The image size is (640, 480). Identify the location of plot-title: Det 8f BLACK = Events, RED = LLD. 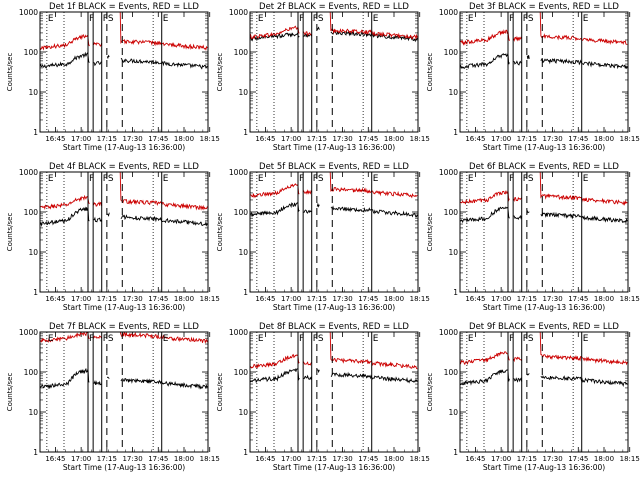
(334, 327).